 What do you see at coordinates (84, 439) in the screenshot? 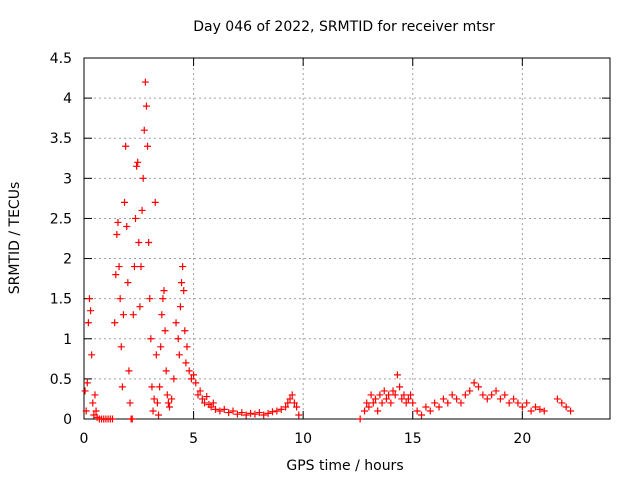
I see `x-tick-label: 0` at bounding box center [84, 439].